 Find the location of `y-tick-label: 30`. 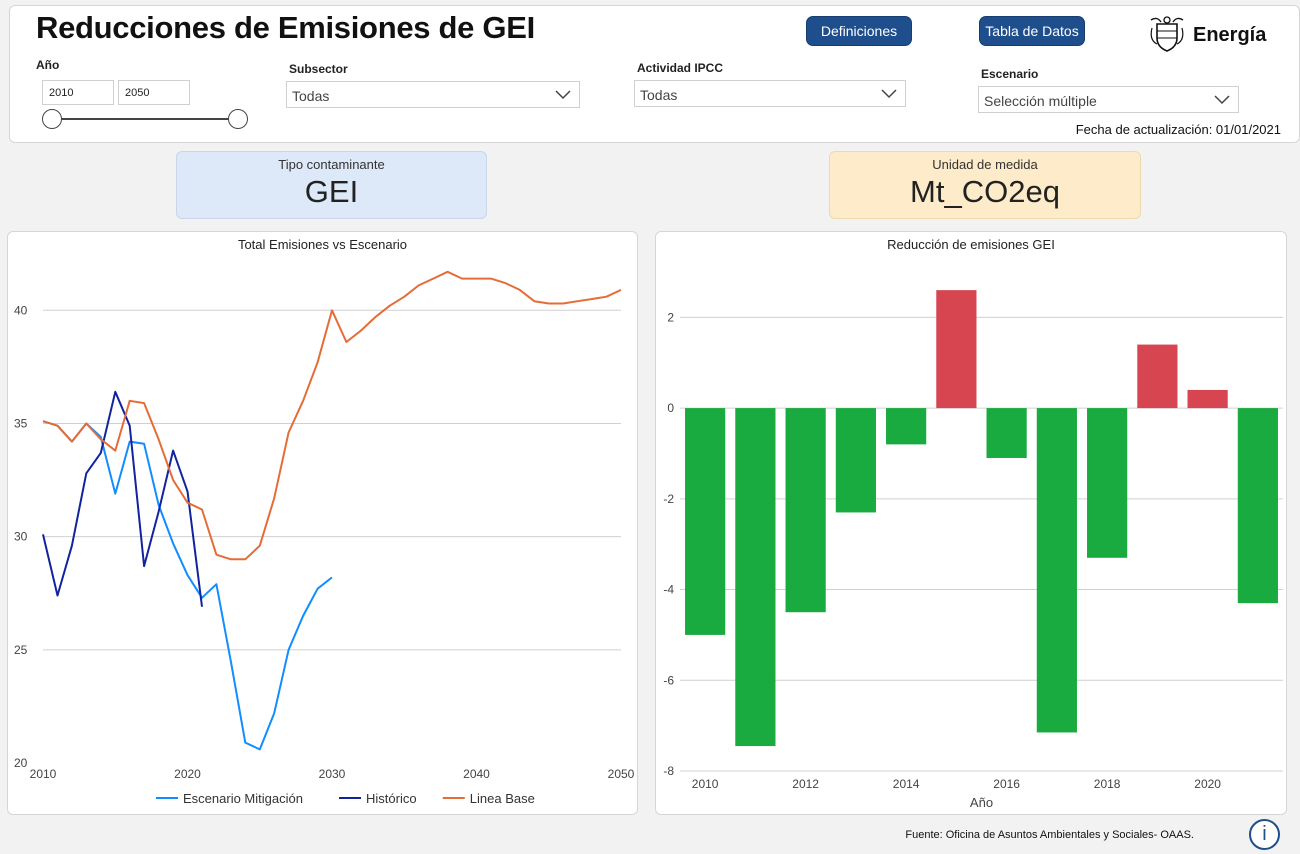

y-tick-label: 30 is located at coordinates (21, 537).